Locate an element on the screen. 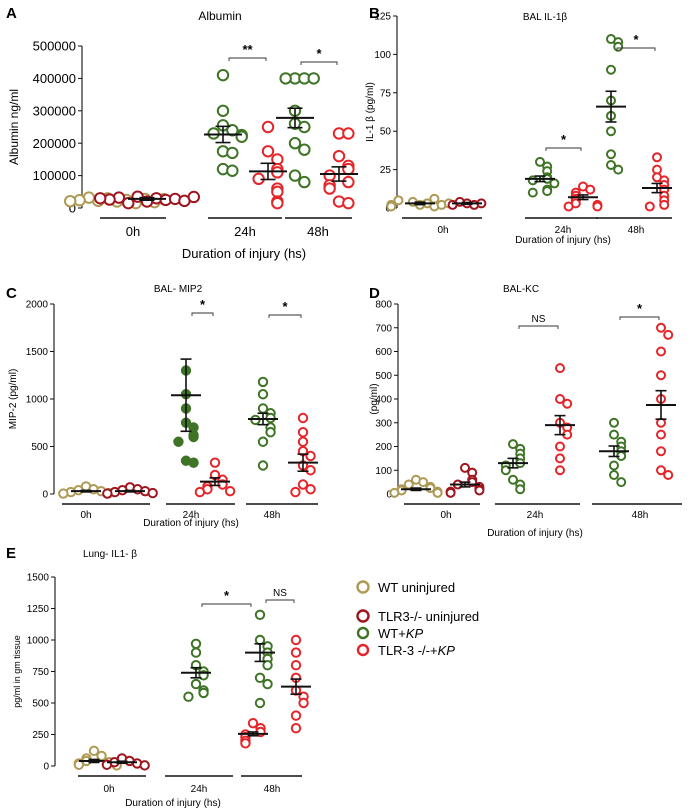 This screenshot has height=811, width=700. y-tick-label: 800 is located at coordinates (383, 305).